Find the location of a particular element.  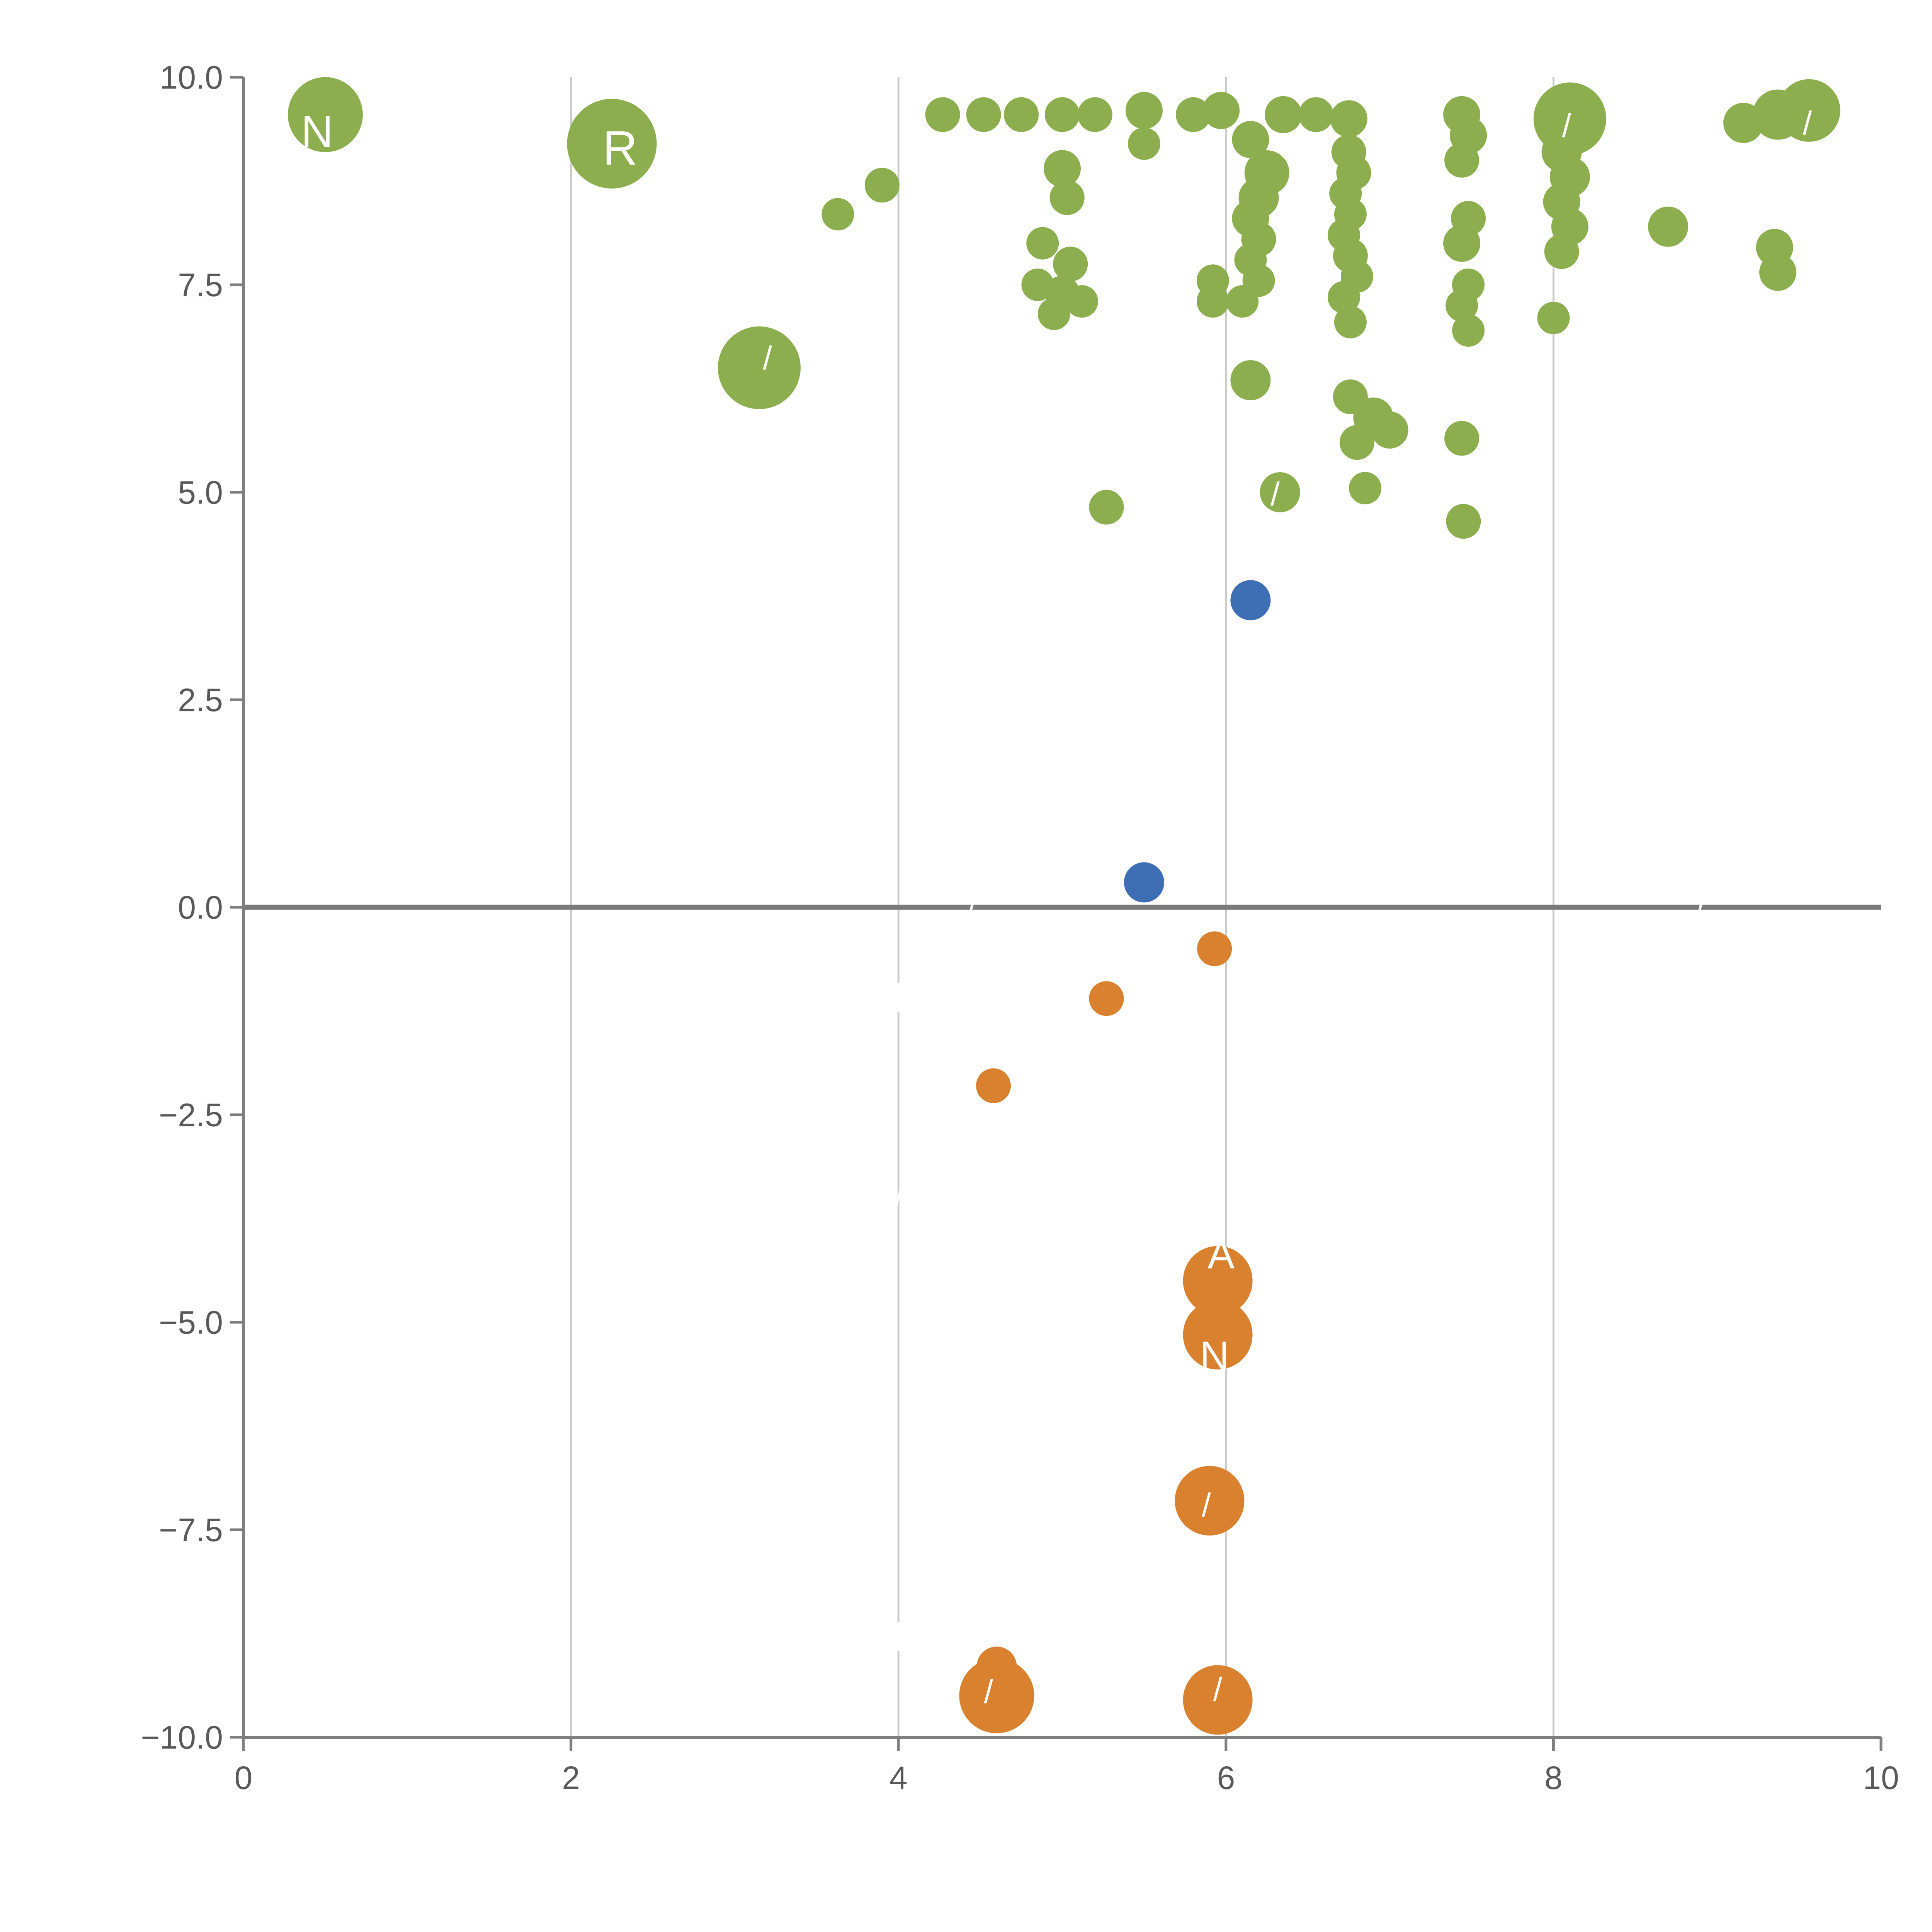

x-tick-label: 6 is located at coordinates (1226, 1778).